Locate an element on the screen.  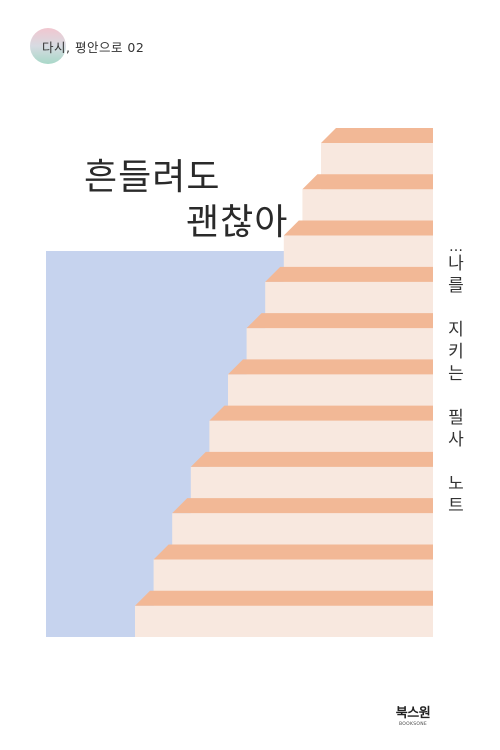
subtitle-char: 지 is located at coordinates (456, 330).